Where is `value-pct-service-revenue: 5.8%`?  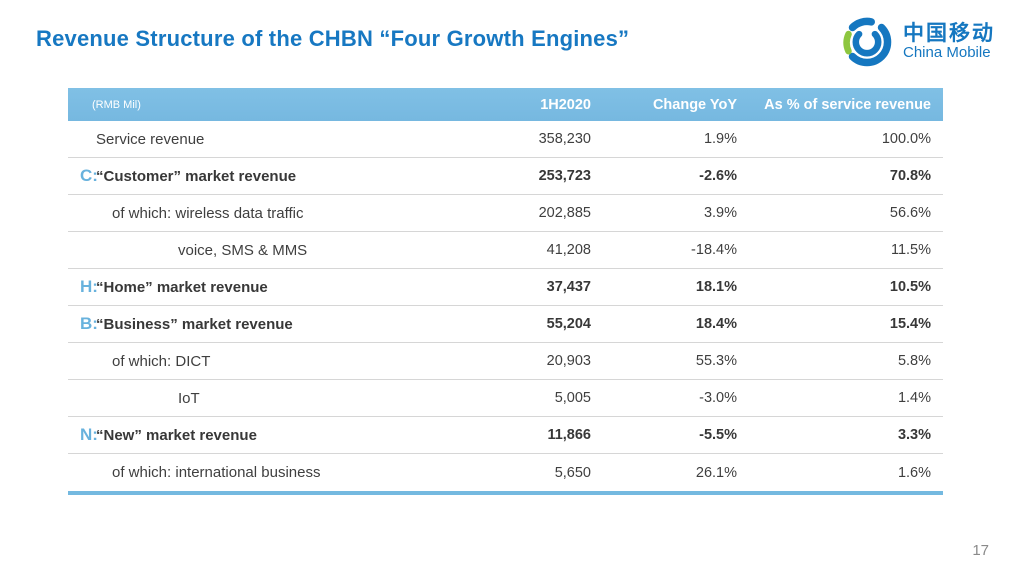 value-pct-service-revenue: 5.8% is located at coordinates (914, 361).